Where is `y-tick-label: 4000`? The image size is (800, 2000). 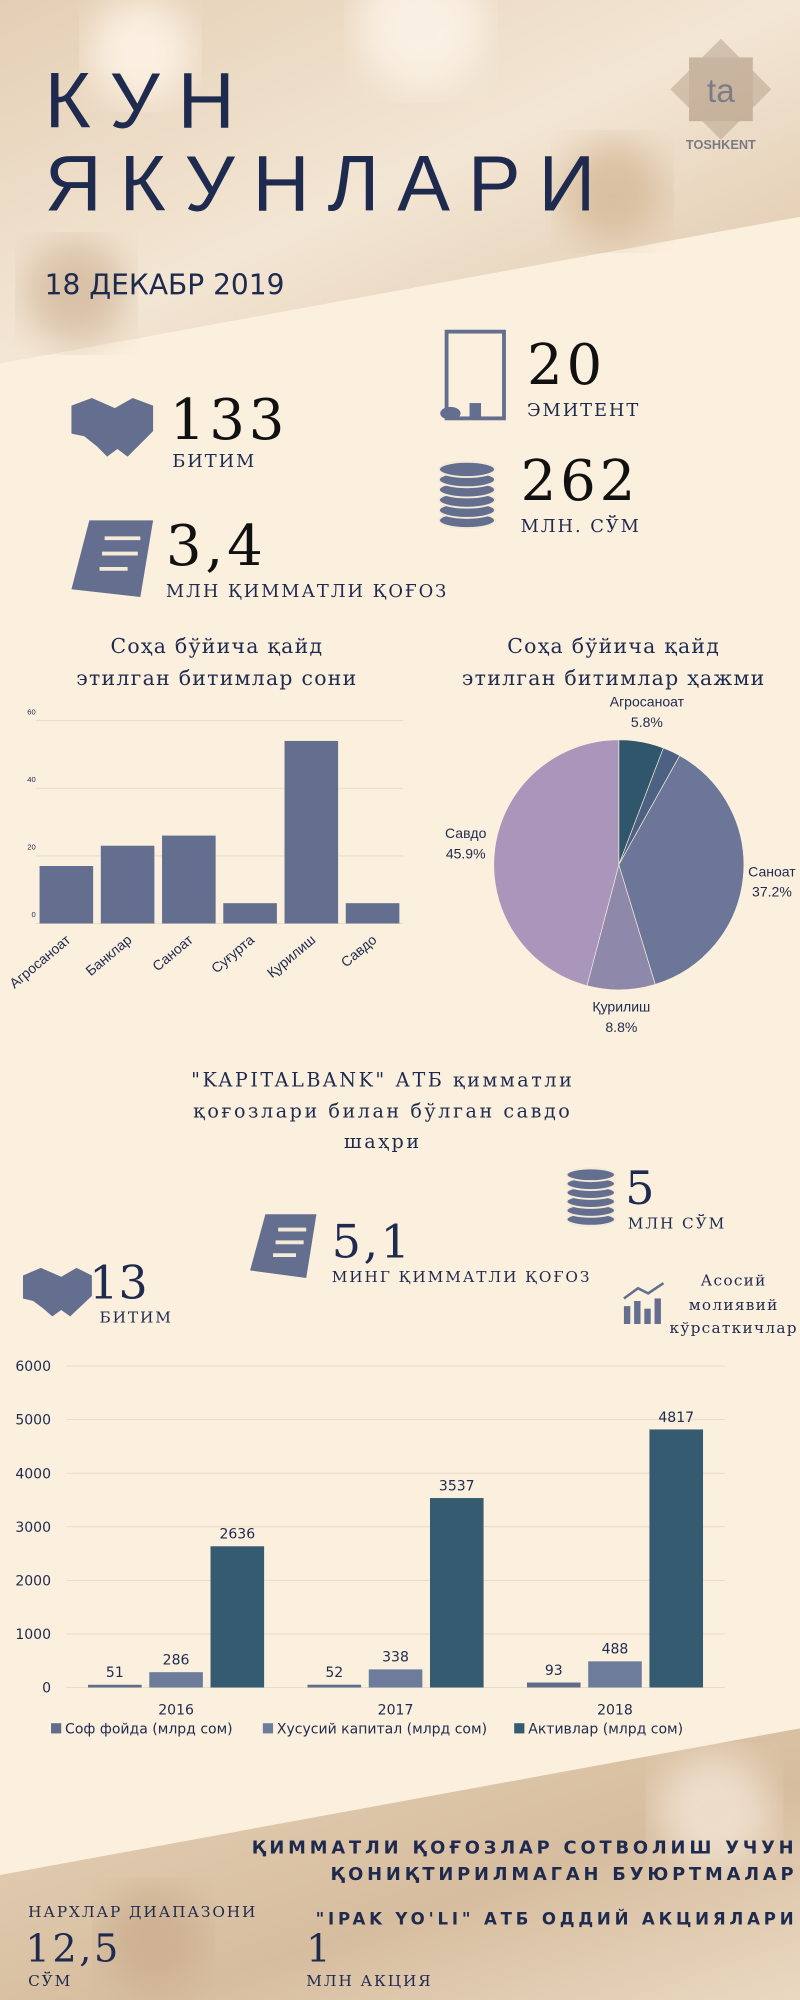
y-tick-label: 4000 is located at coordinates (33, 1474).